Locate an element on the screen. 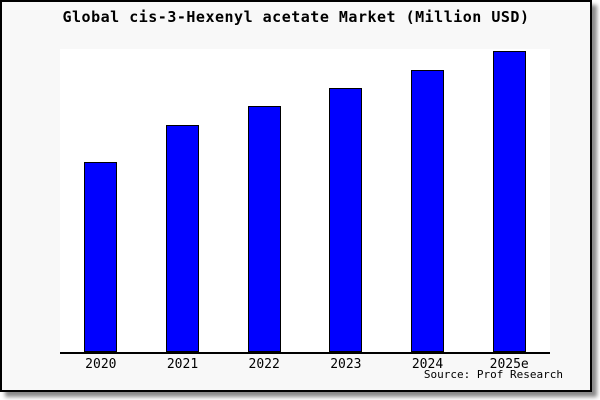  bar-2021 is located at coordinates (182, 238).